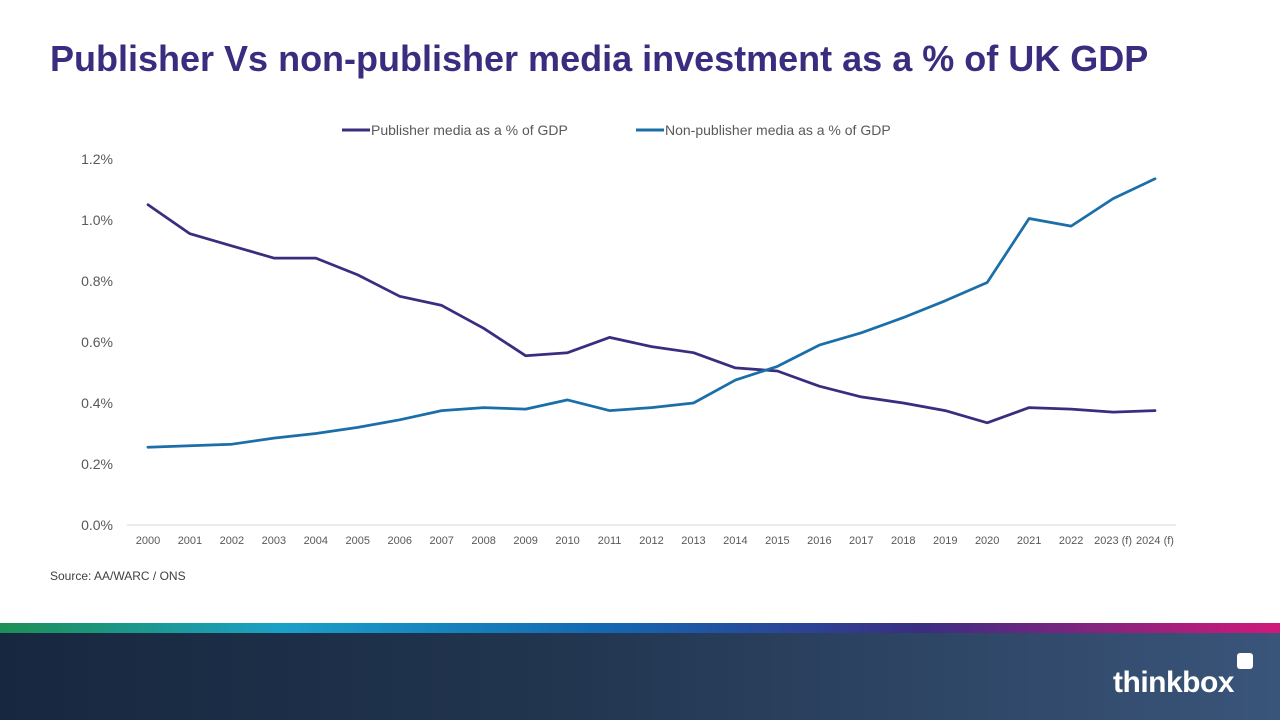 The height and width of the screenshot is (720, 1280). I want to click on legend-label: Publisher media as a % of GDP, so click(469, 130).